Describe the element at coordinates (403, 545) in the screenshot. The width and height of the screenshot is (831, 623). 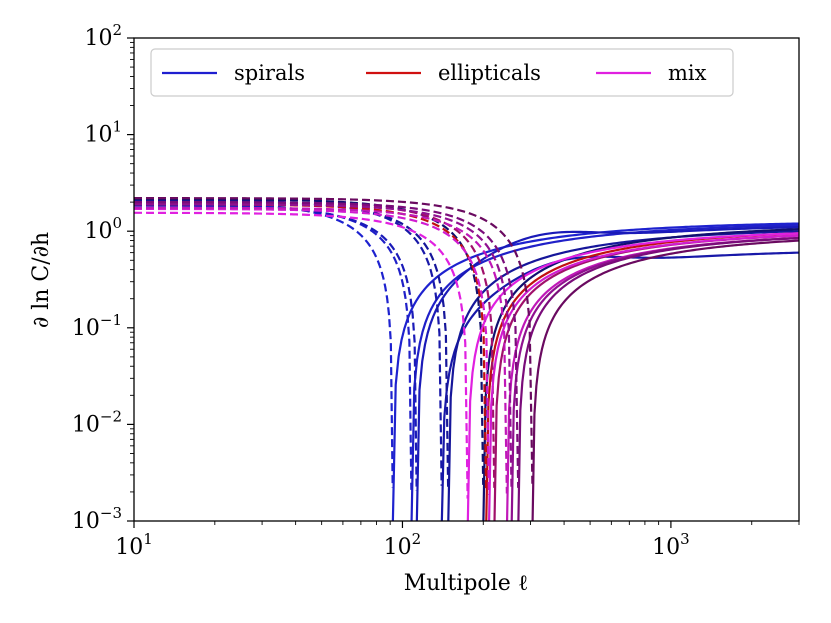
I see `x-tick-label: 10²` at that location.